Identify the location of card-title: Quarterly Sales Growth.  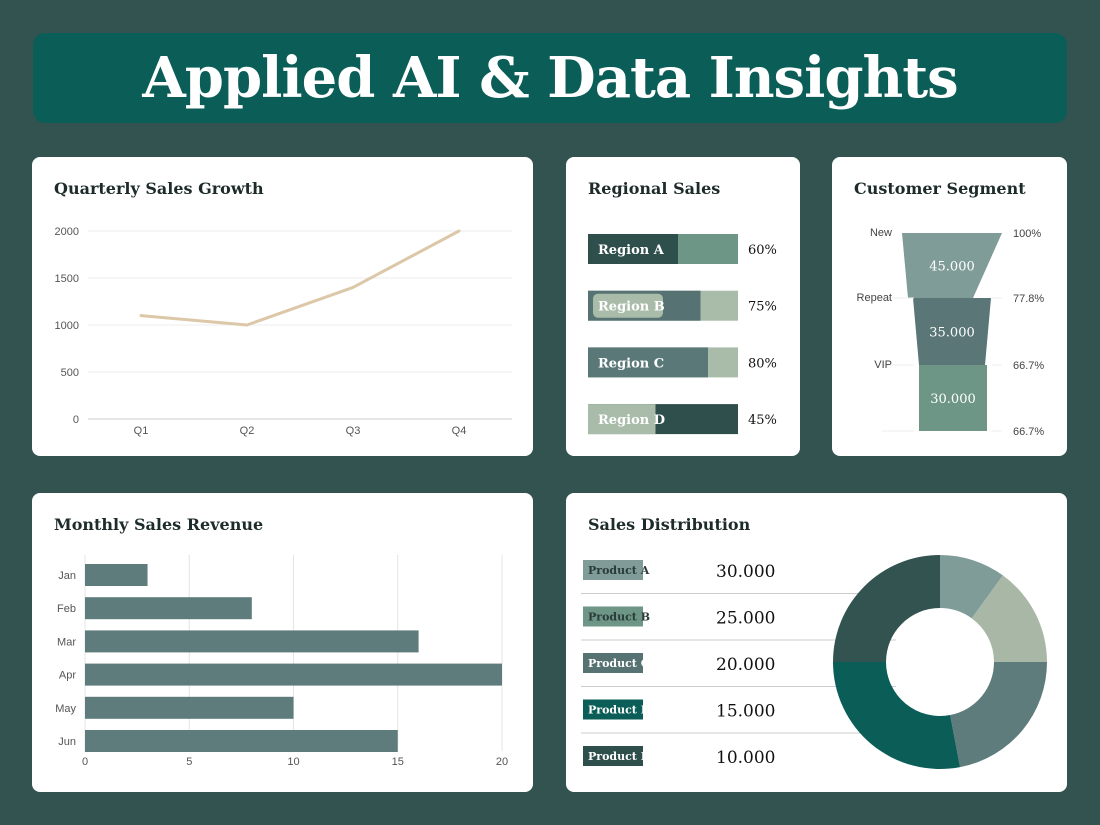
(159, 188).